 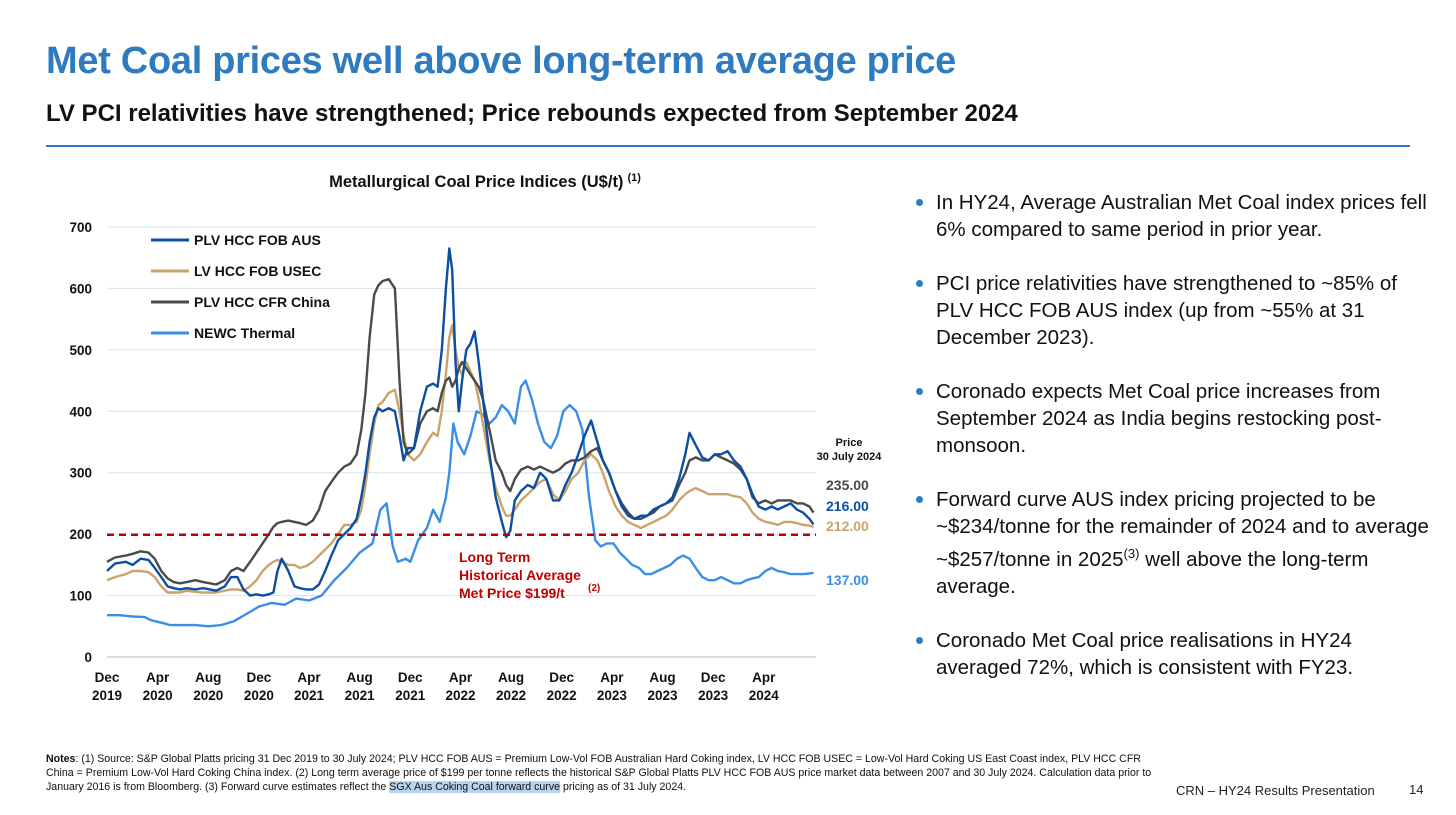 I want to click on y-tick-label: 700, so click(x=80, y=227).